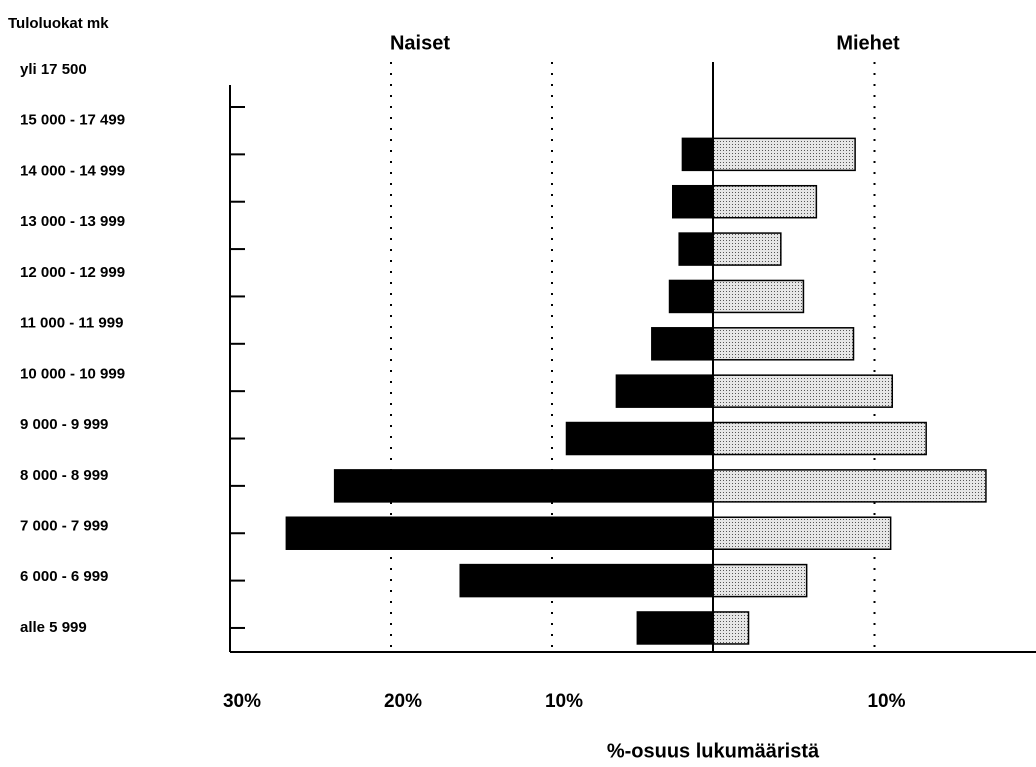  Describe the element at coordinates (403, 701) in the screenshot. I see `x-tick-label: 20%` at that location.